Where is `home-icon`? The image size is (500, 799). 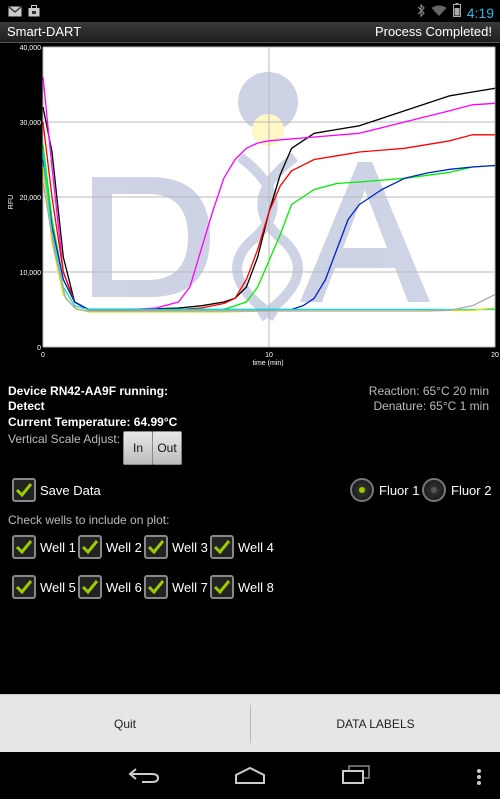 home-icon is located at coordinates (250, 777).